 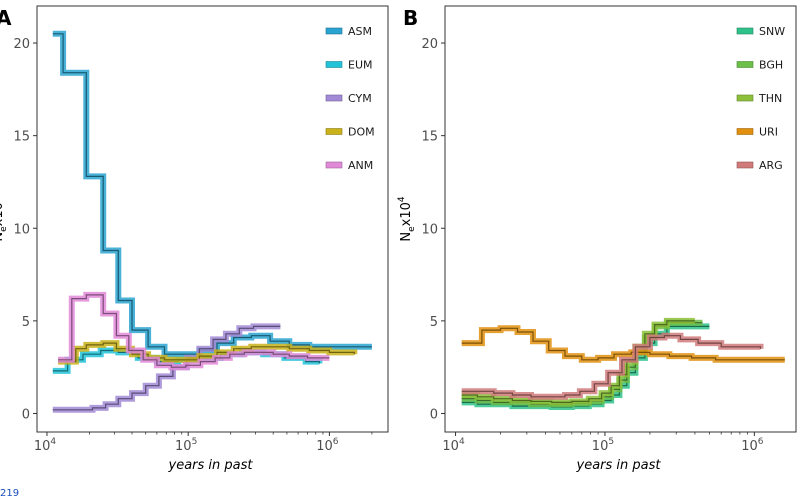 What do you see at coordinates (360, 65) in the screenshot?
I see `legend-label-eum: EUM` at bounding box center [360, 65].